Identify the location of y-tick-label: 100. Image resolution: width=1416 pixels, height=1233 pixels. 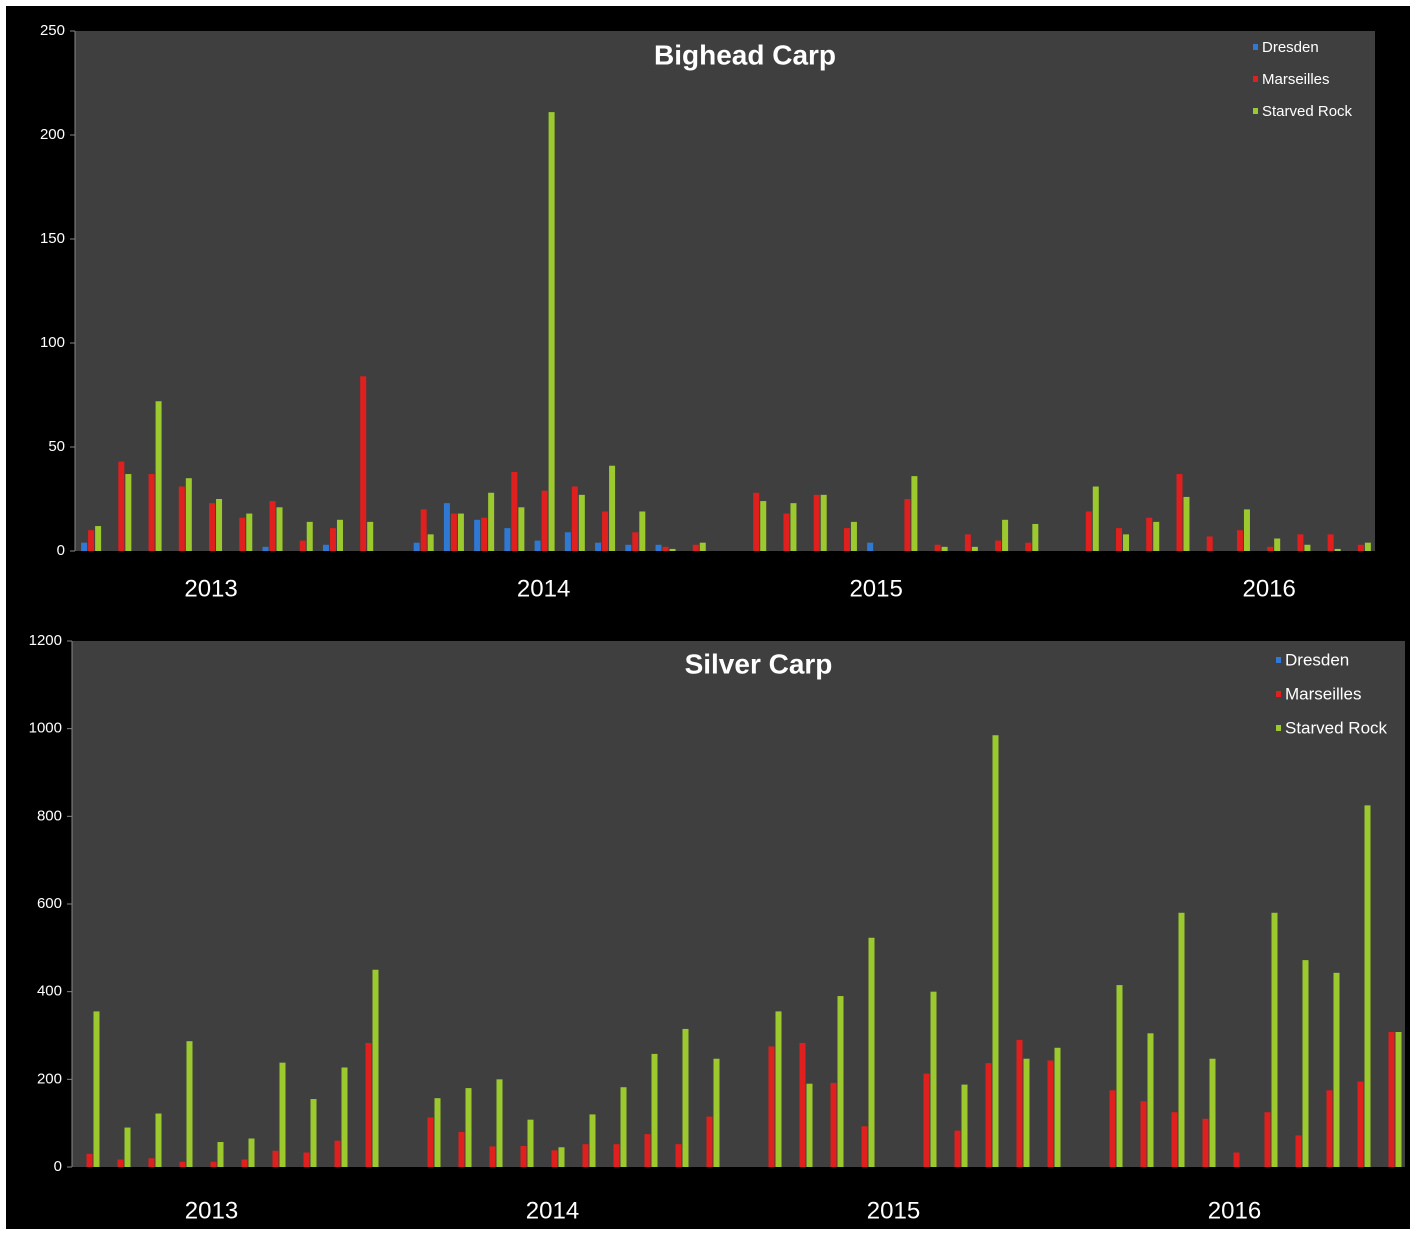
(52, 342).